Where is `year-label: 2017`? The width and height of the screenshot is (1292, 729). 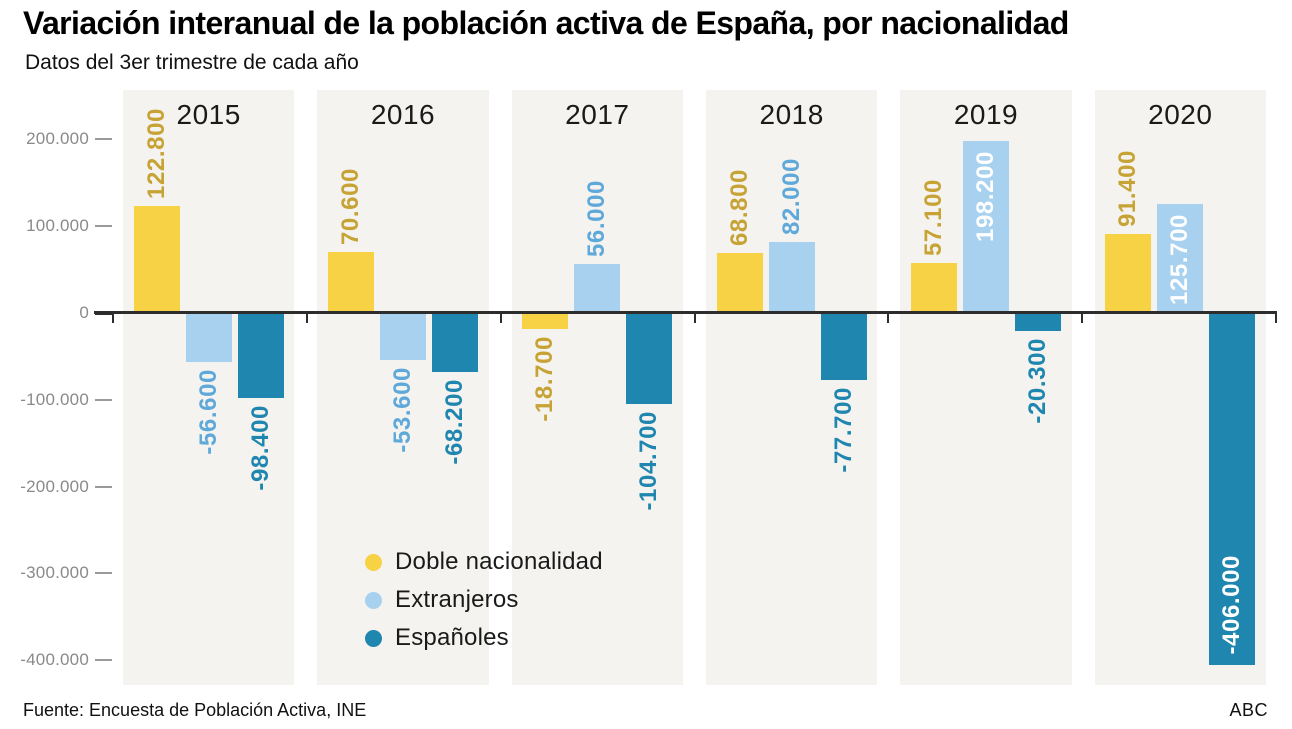 year-label: 2017 is located at coordinates (597, 114).